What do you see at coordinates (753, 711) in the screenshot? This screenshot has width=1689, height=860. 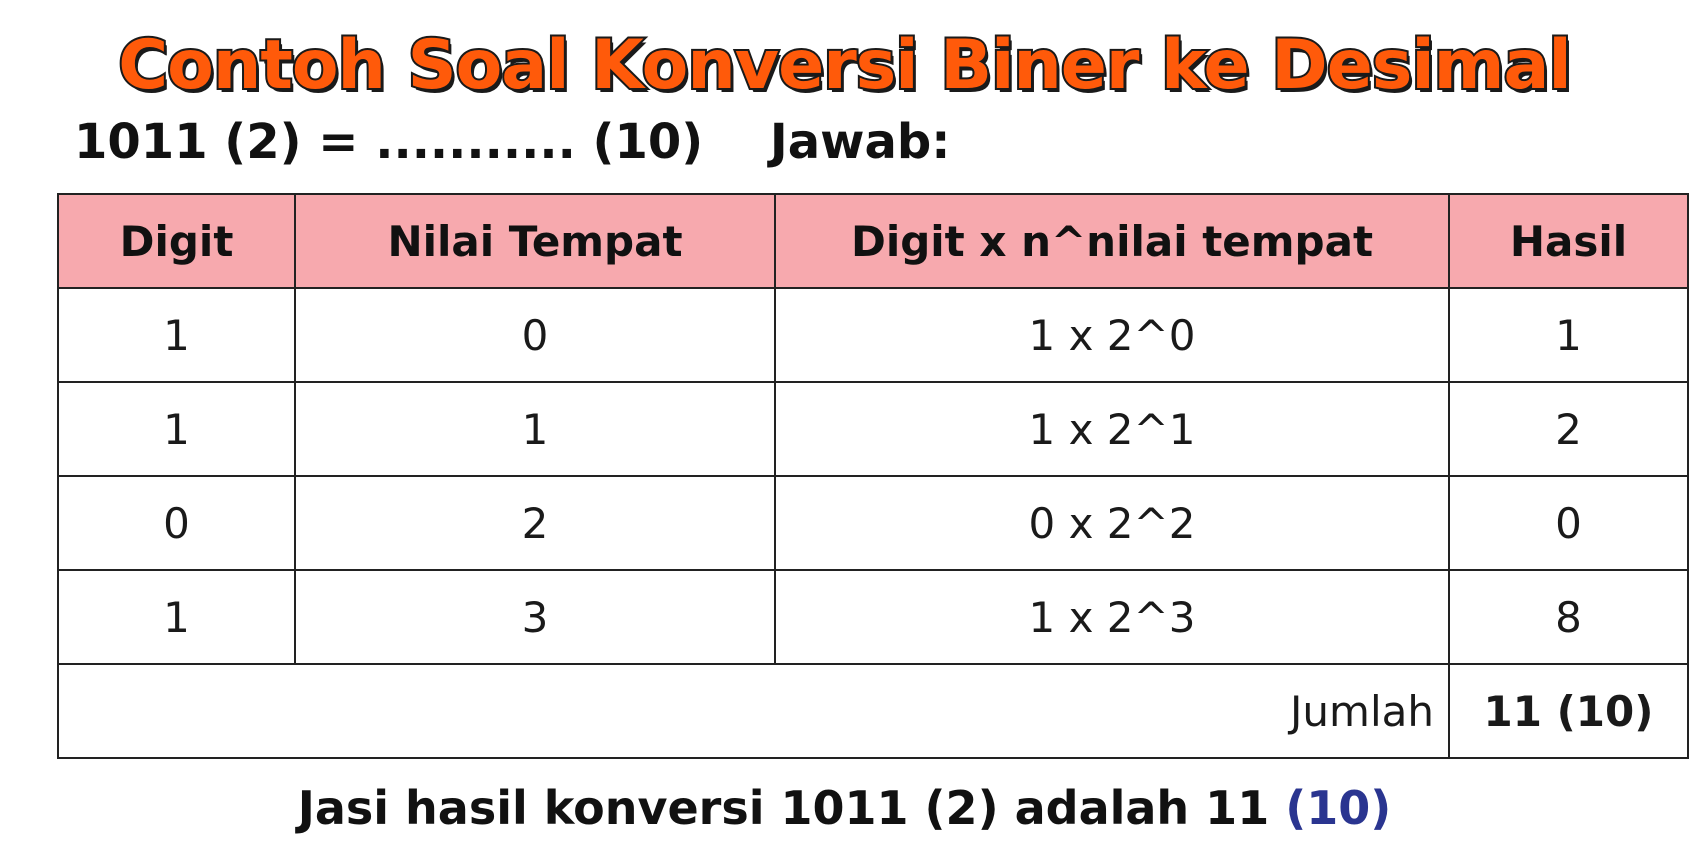 I see `total-label: Jumlah` at bounding box center [753, 711].